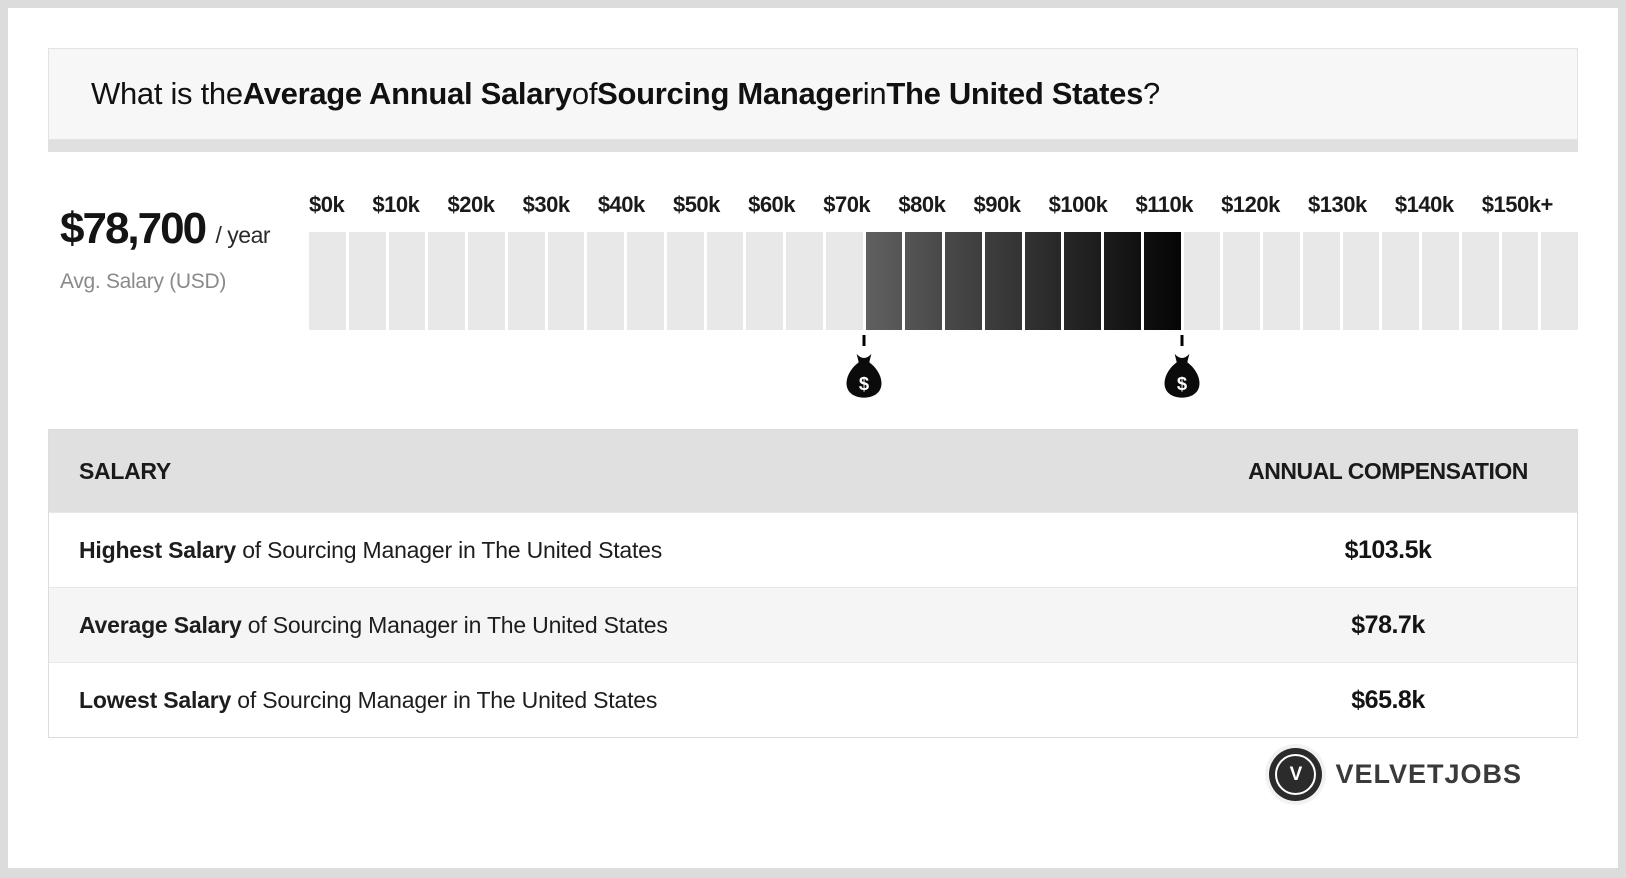  I want to click on lowest-salary-marker: $, so click(864, 367).